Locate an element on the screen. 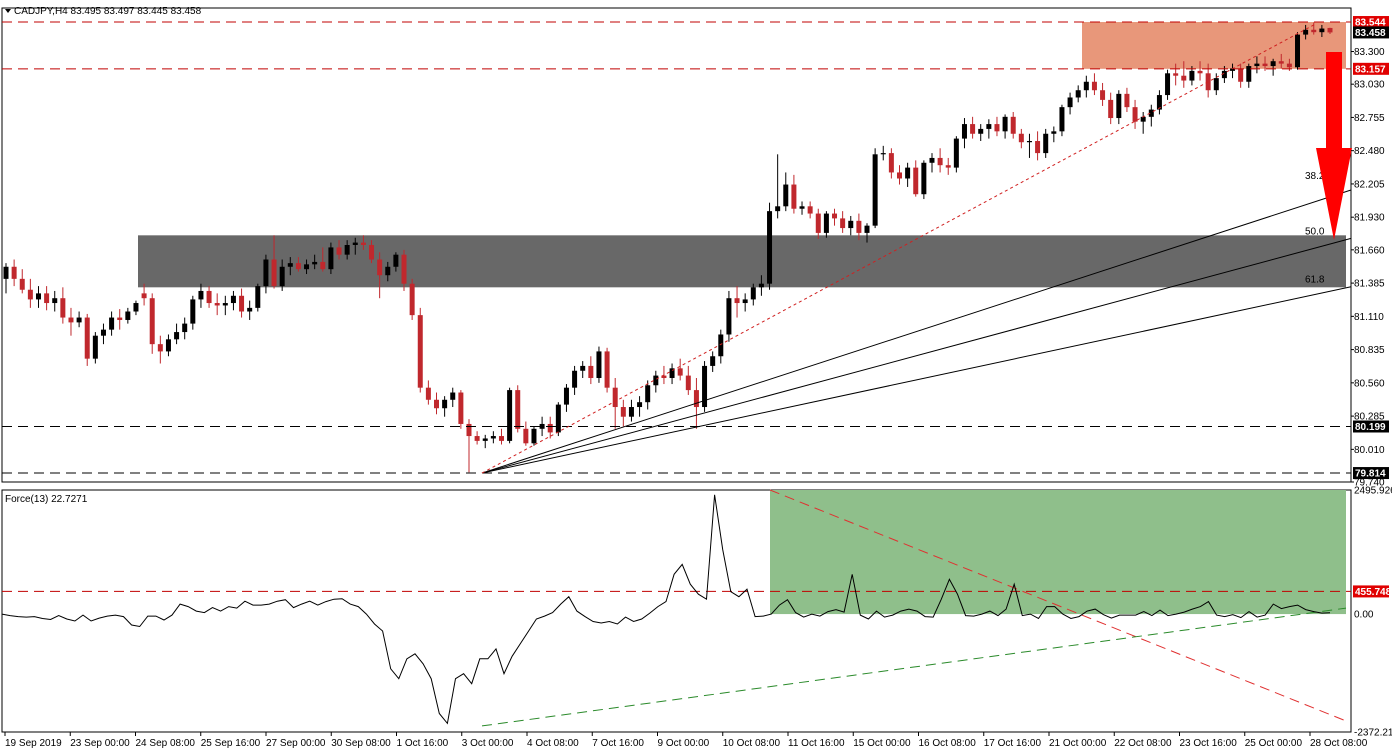  price-tag-label: 83.157 is located at coordinates (1370, 69).